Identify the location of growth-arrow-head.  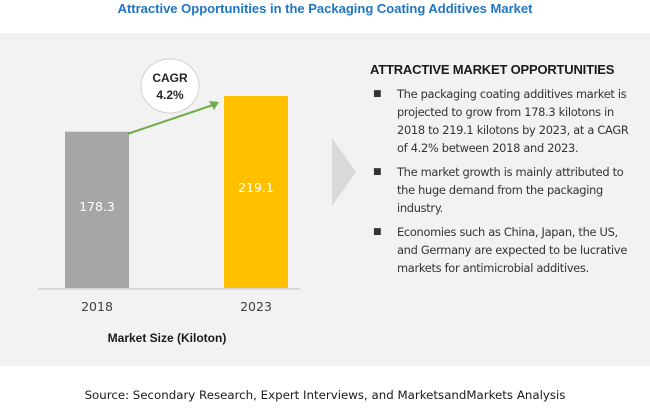
(214, 105).